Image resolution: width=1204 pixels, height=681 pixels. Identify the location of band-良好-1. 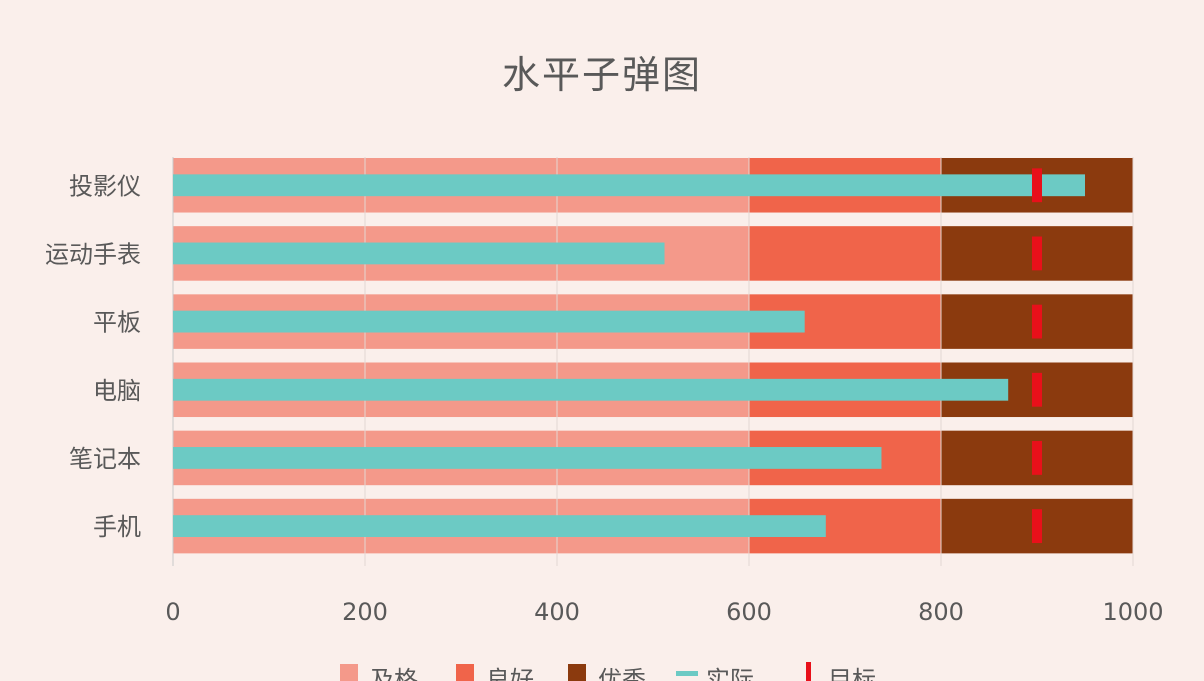
(845, 253).